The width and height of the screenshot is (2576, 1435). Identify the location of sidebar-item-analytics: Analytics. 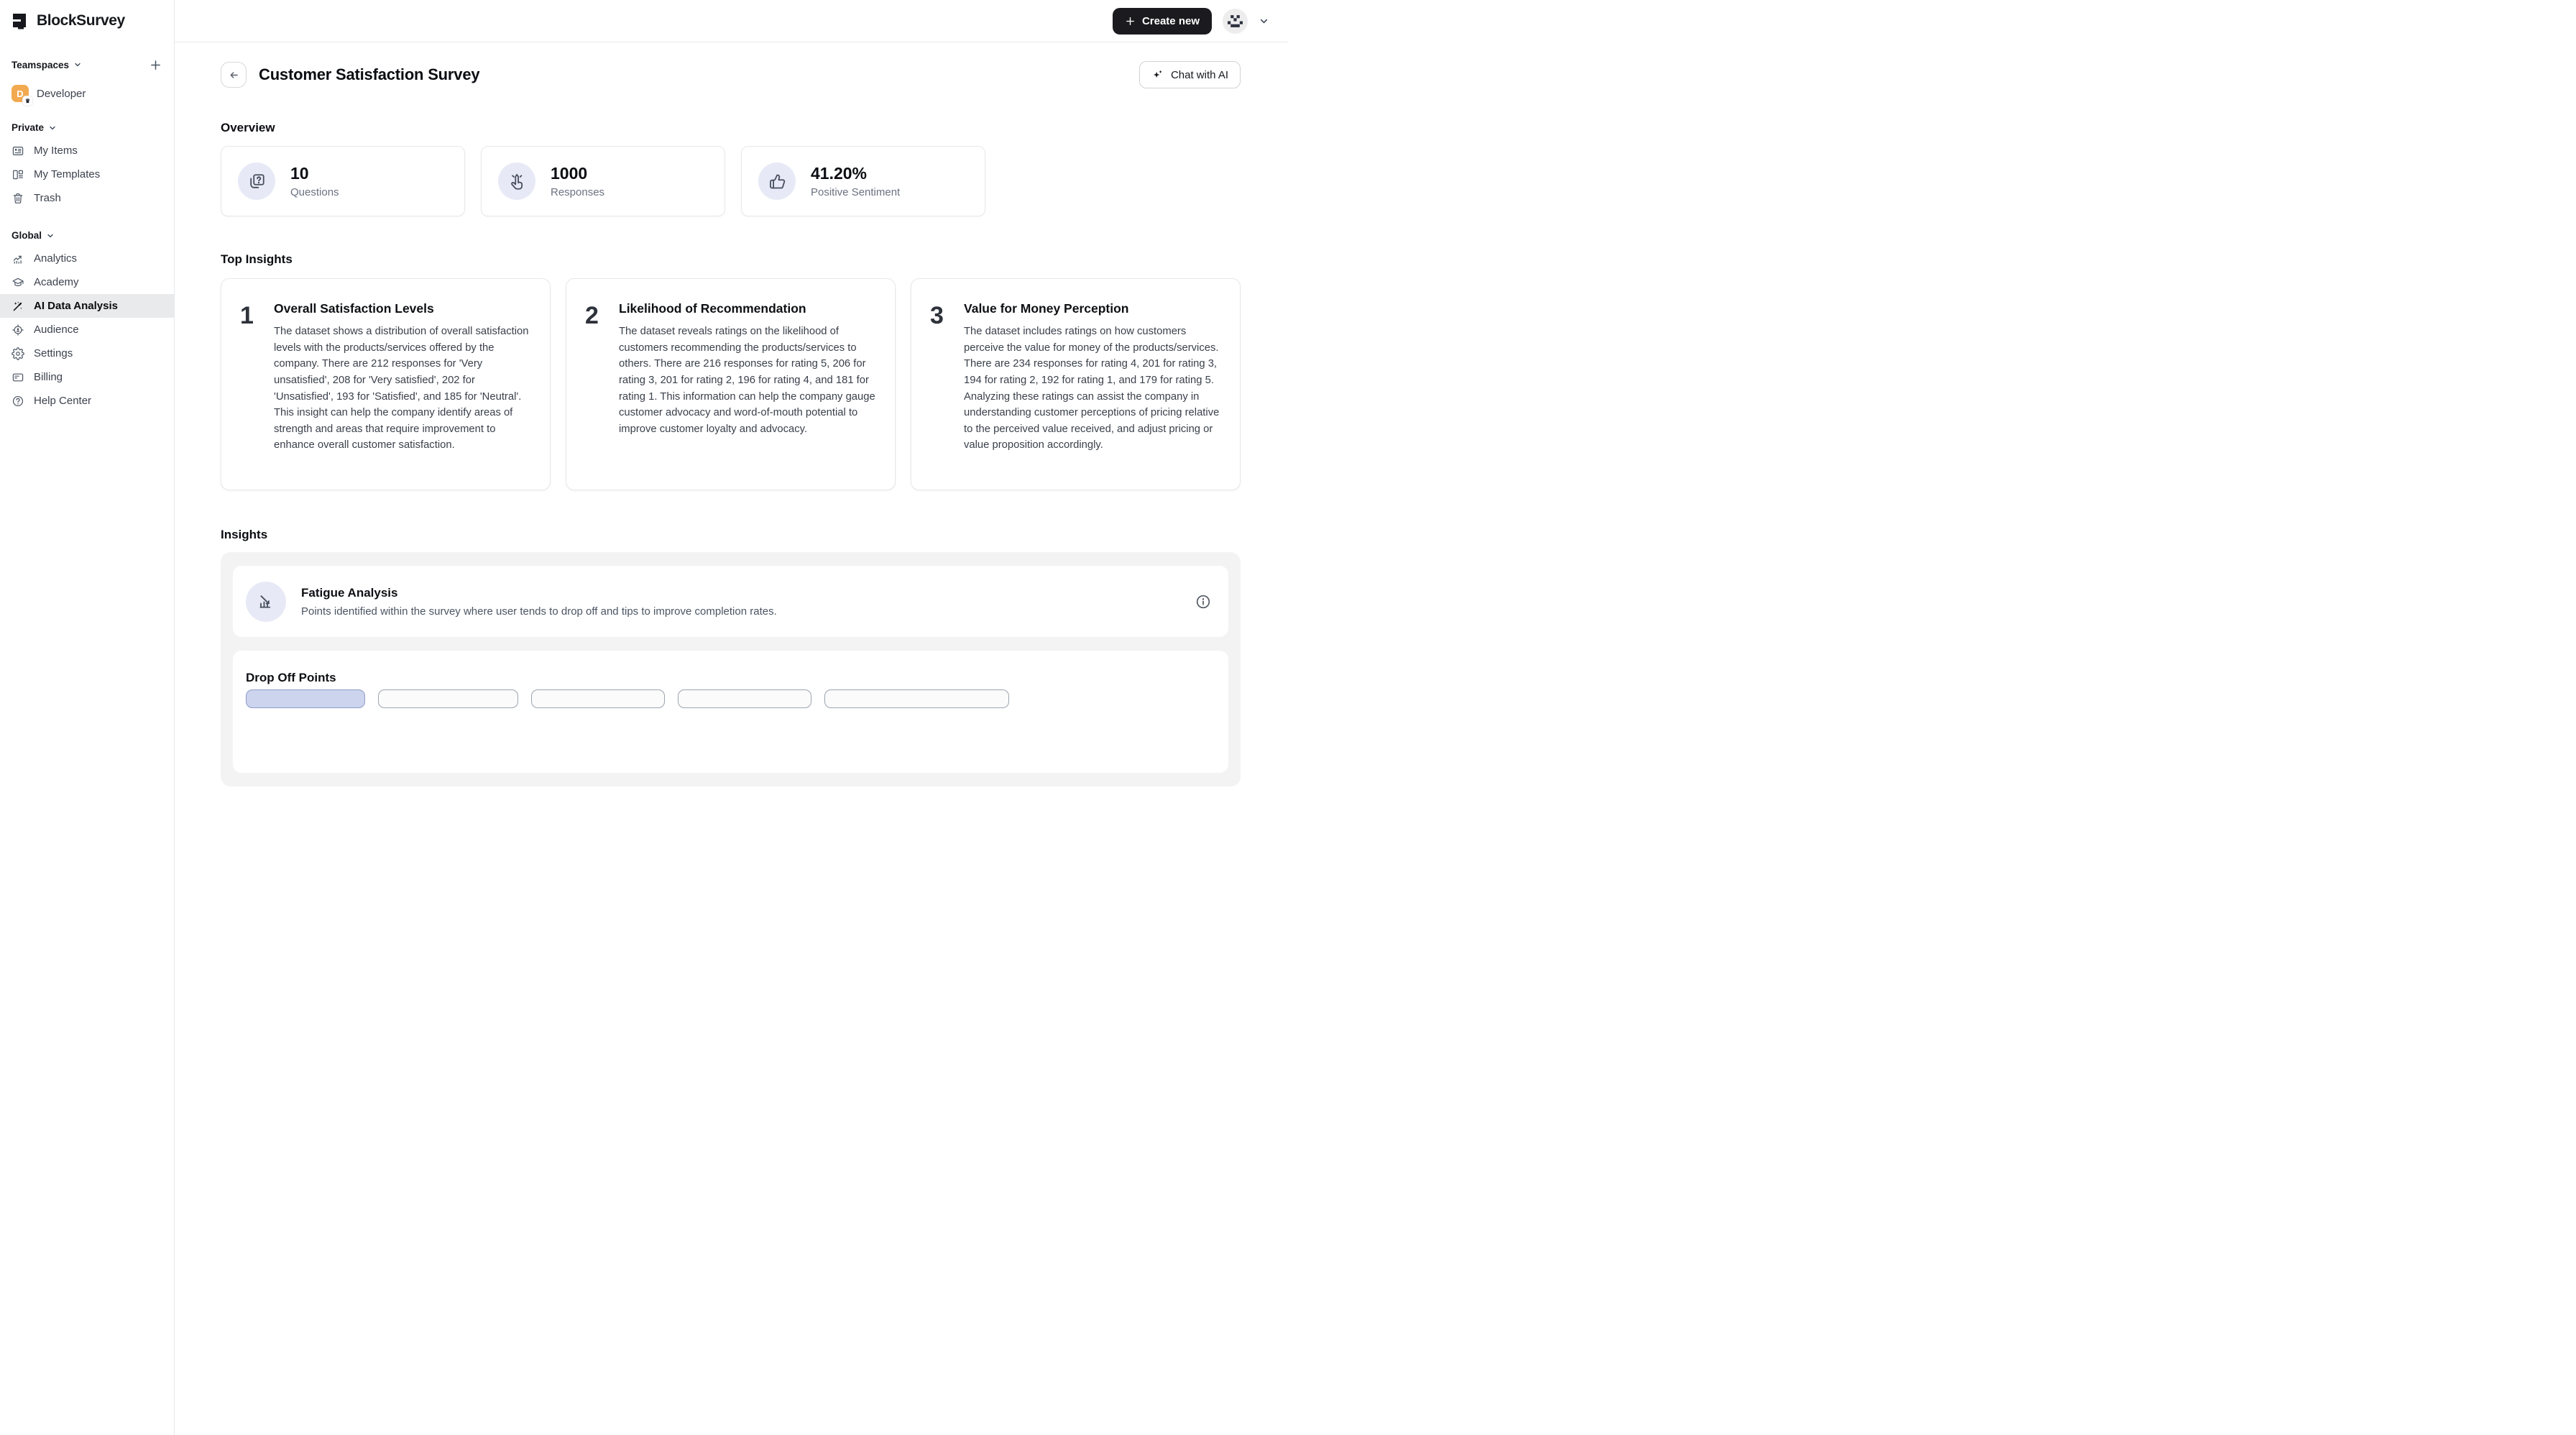
(87, 258).